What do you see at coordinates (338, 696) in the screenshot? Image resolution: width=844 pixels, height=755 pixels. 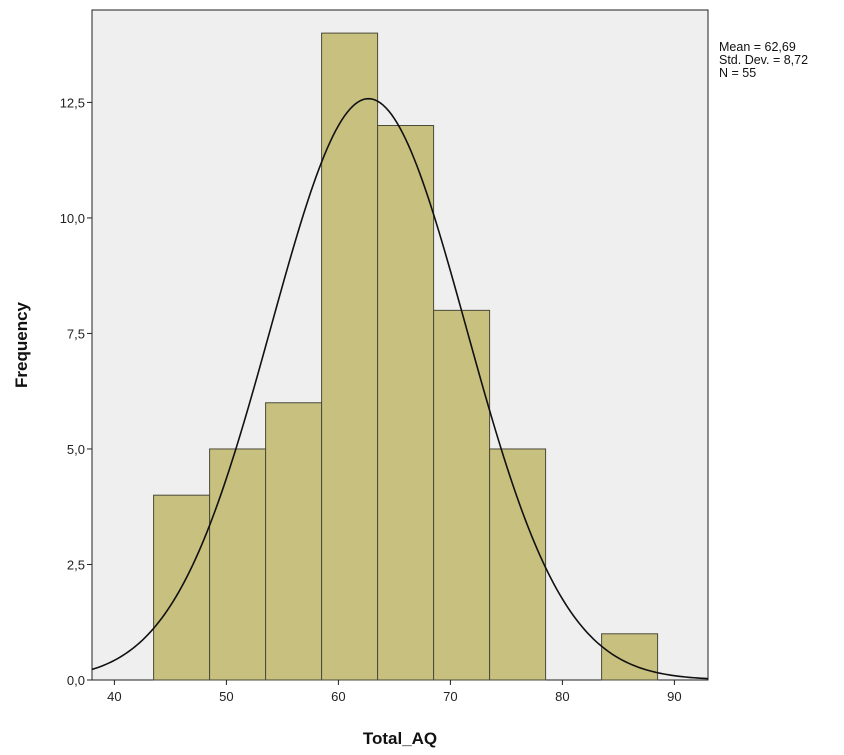 I see `x-tick-label: 60` at bounding box center [338, 696].